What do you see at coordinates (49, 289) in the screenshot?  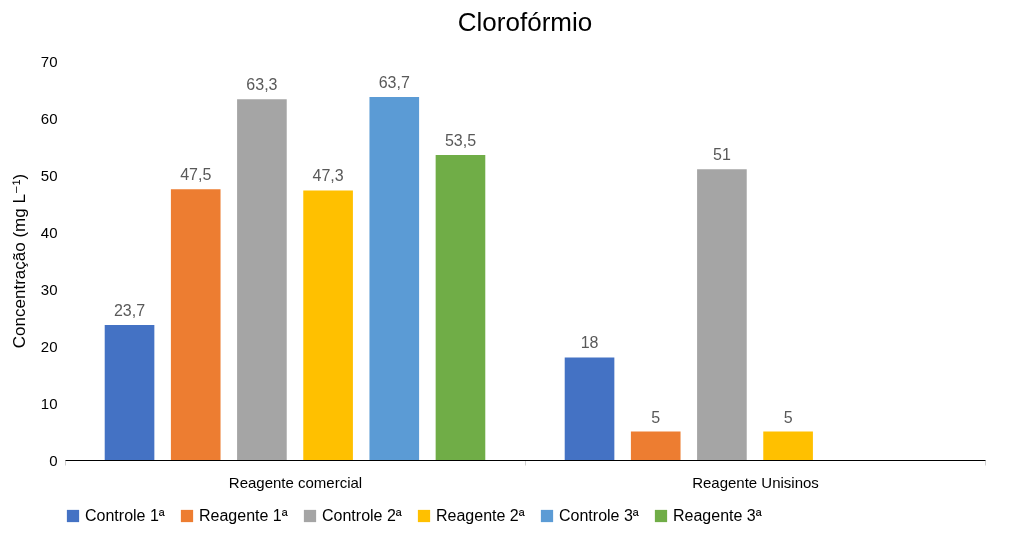 I see `y-tick-label: 30` at bounding box center [49, 289].